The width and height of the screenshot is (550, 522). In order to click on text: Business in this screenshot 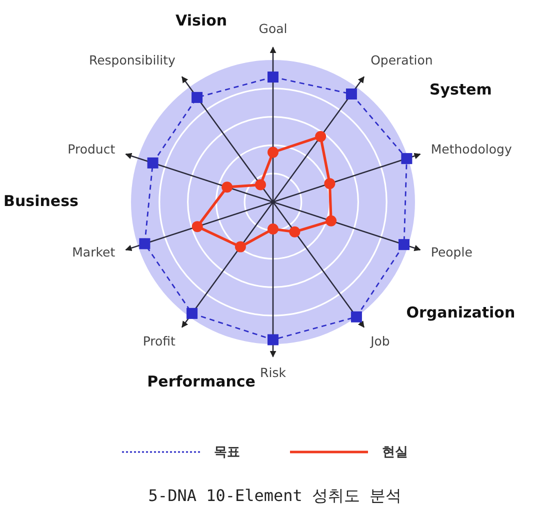, I will do `click(41, 201)`.